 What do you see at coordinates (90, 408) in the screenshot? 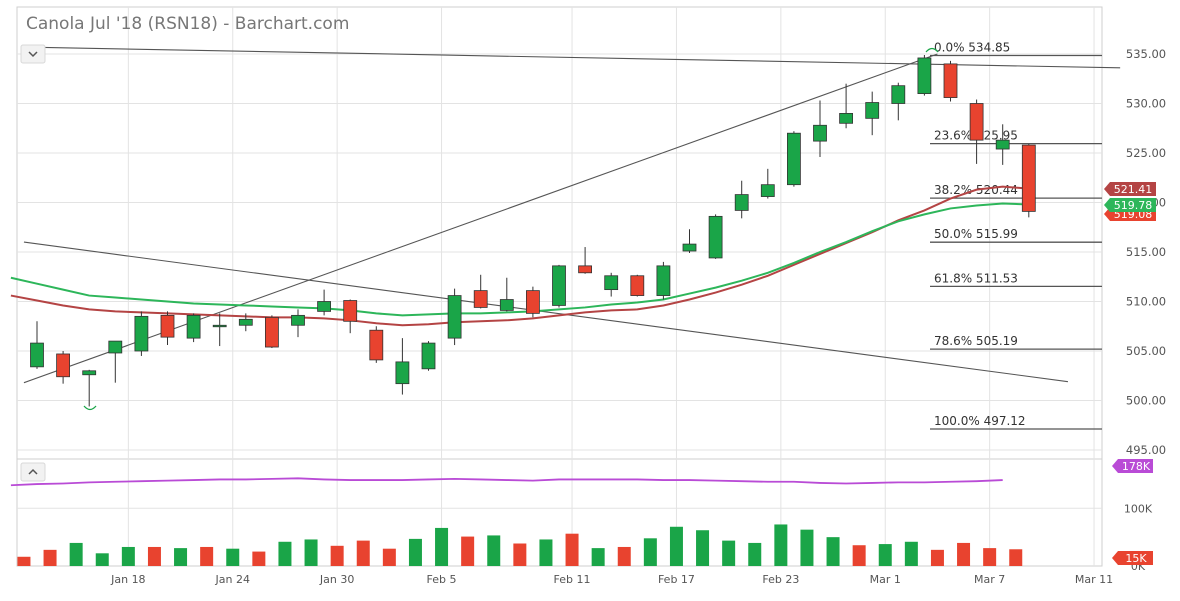
I see `swing-low-marker` at bounding box center [90, 408].